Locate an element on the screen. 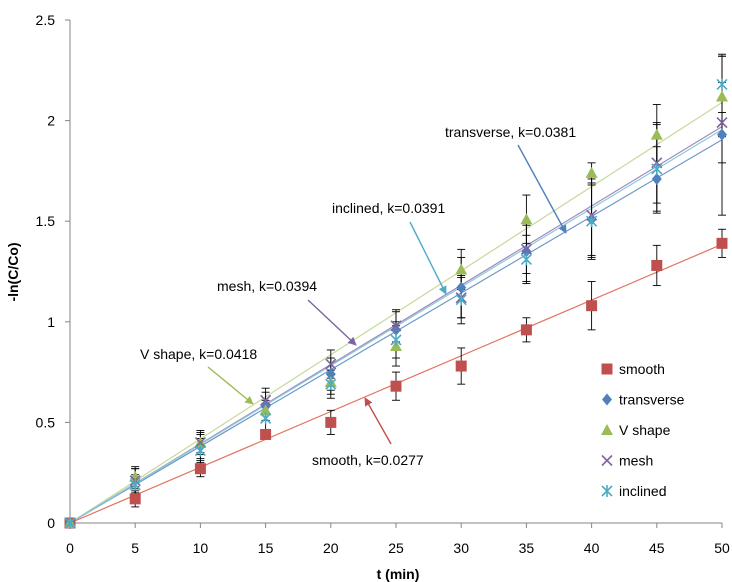  x-tick-label: 25 is located at coordinates (396, 548).